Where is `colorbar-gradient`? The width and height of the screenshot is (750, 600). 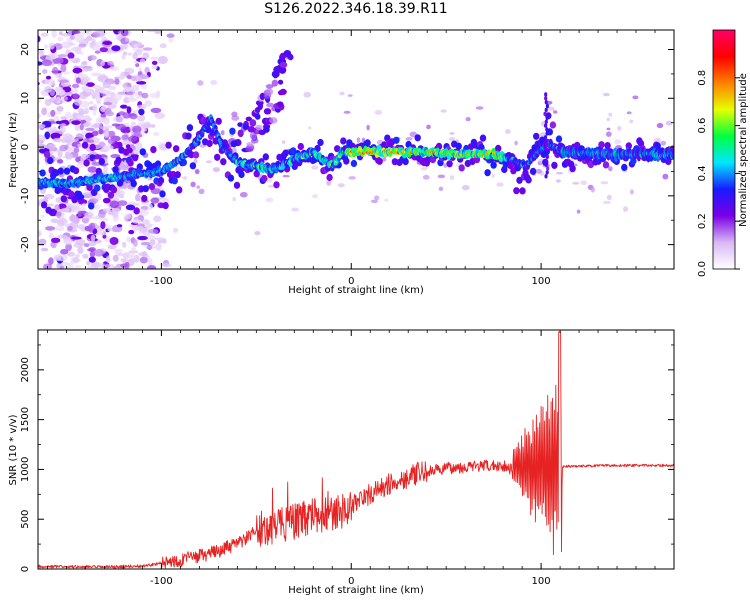 colorbar-gradient is located at coordinates (724, 149).